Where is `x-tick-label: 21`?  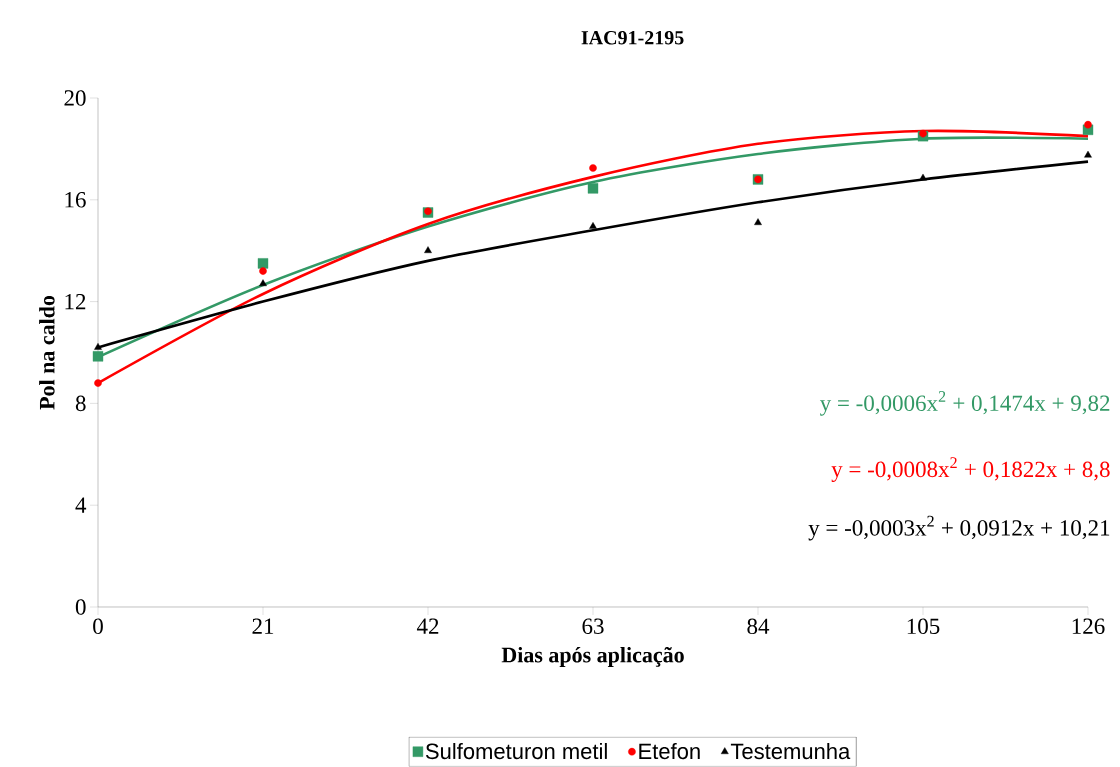
x-tick-label: 21 is located at coordinates (263, 626).